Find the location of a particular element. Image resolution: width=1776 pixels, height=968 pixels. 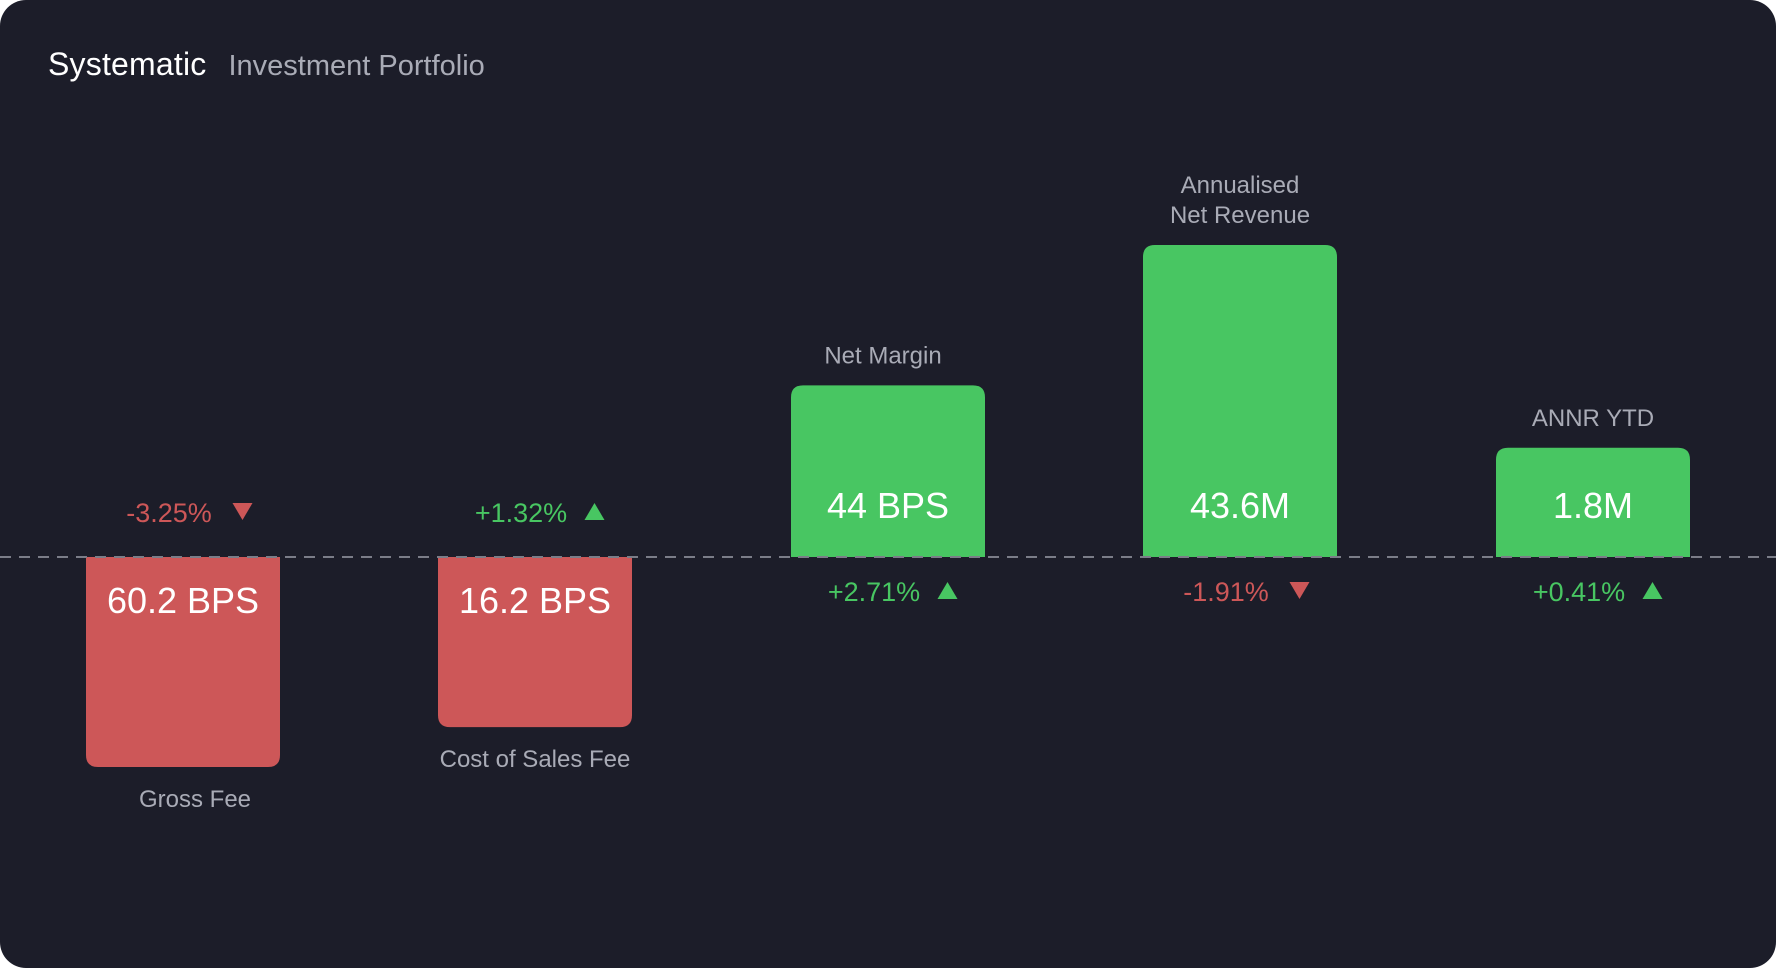

category-label: ANNR YTD is located at coordinates (1593, 418).